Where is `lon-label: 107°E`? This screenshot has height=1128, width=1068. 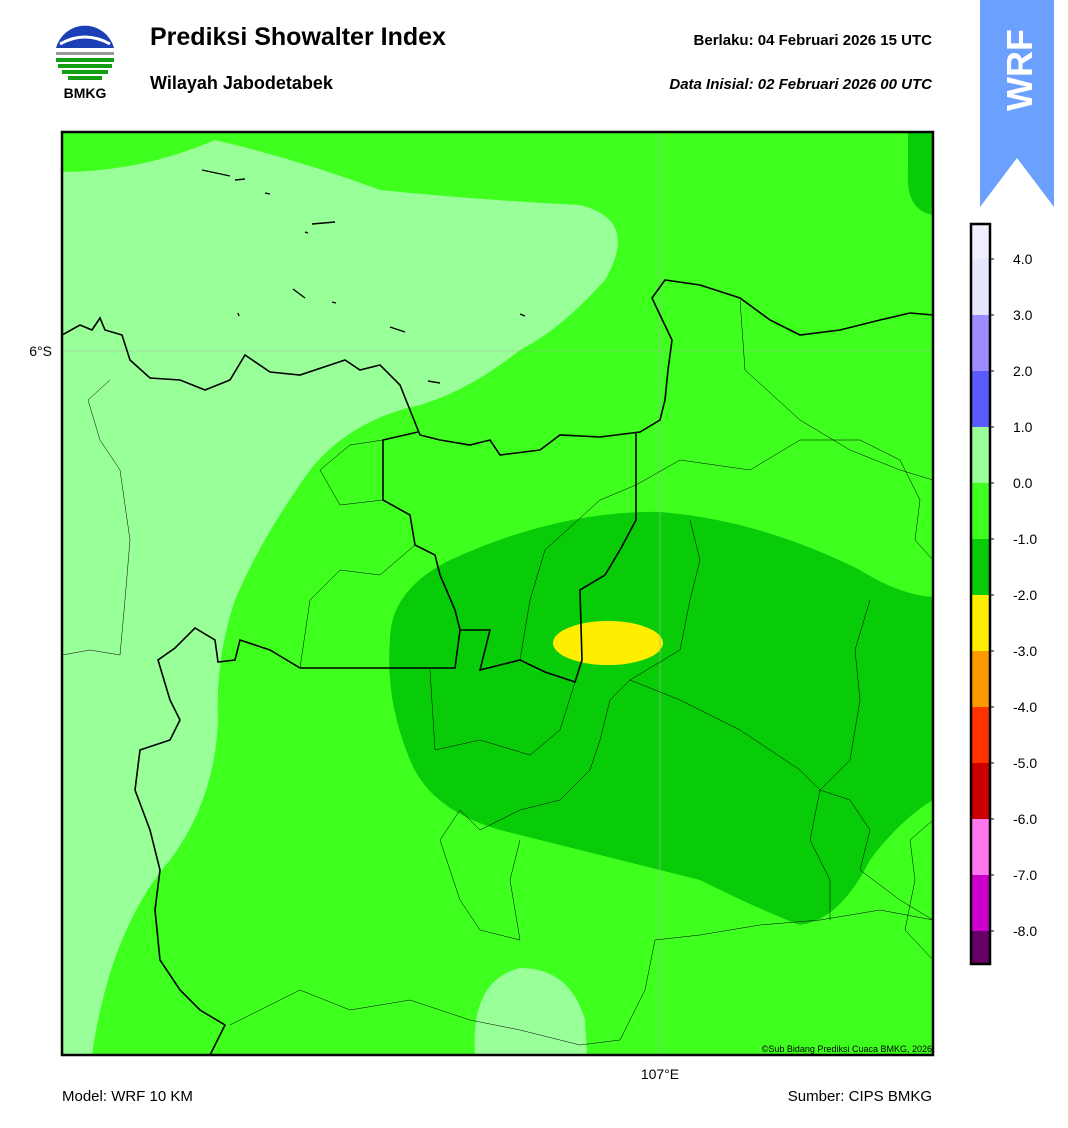 lon-label: 107°E is located at coordinates (660, 1074).